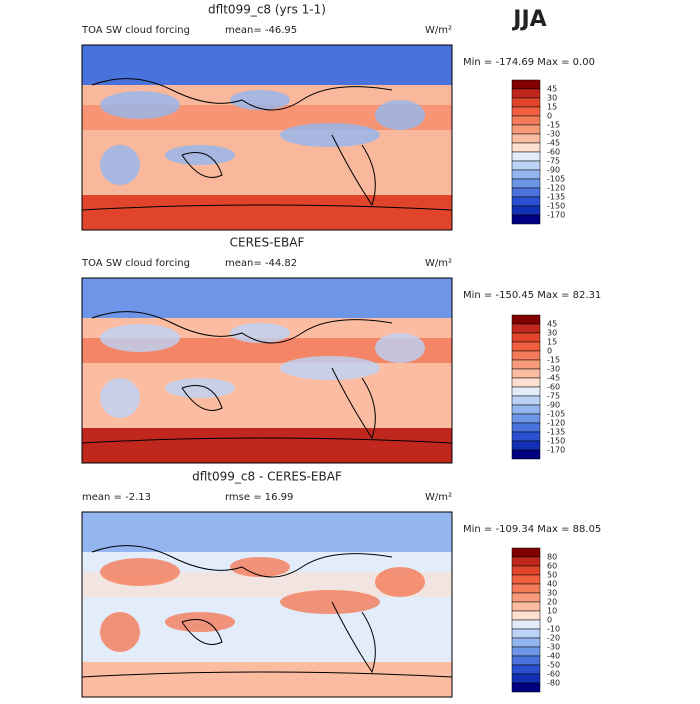  I want to click on map-frame, so click(267, 137).